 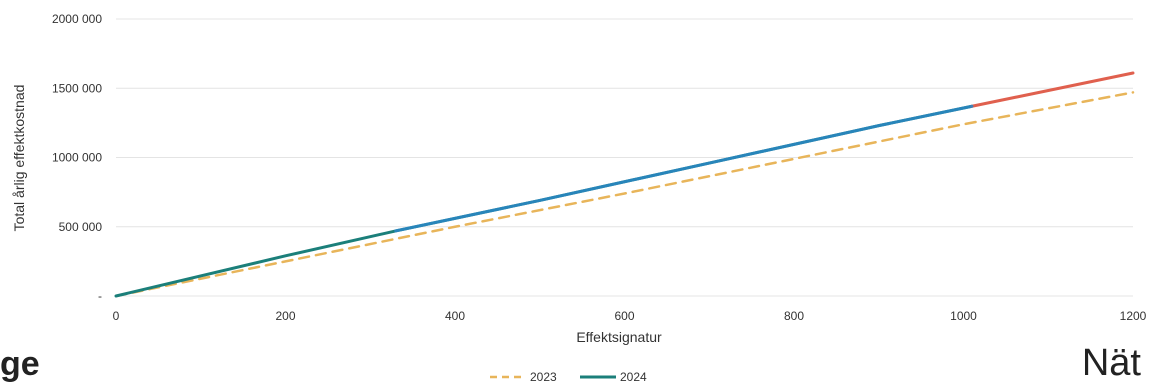 I want to click on x-tick-label: 600, so click(x=624, y=316).